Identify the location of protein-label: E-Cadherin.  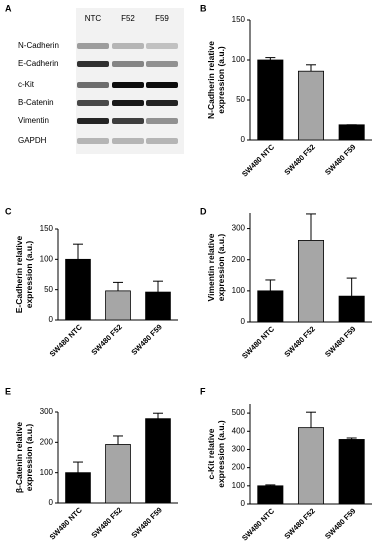
(38, 63).